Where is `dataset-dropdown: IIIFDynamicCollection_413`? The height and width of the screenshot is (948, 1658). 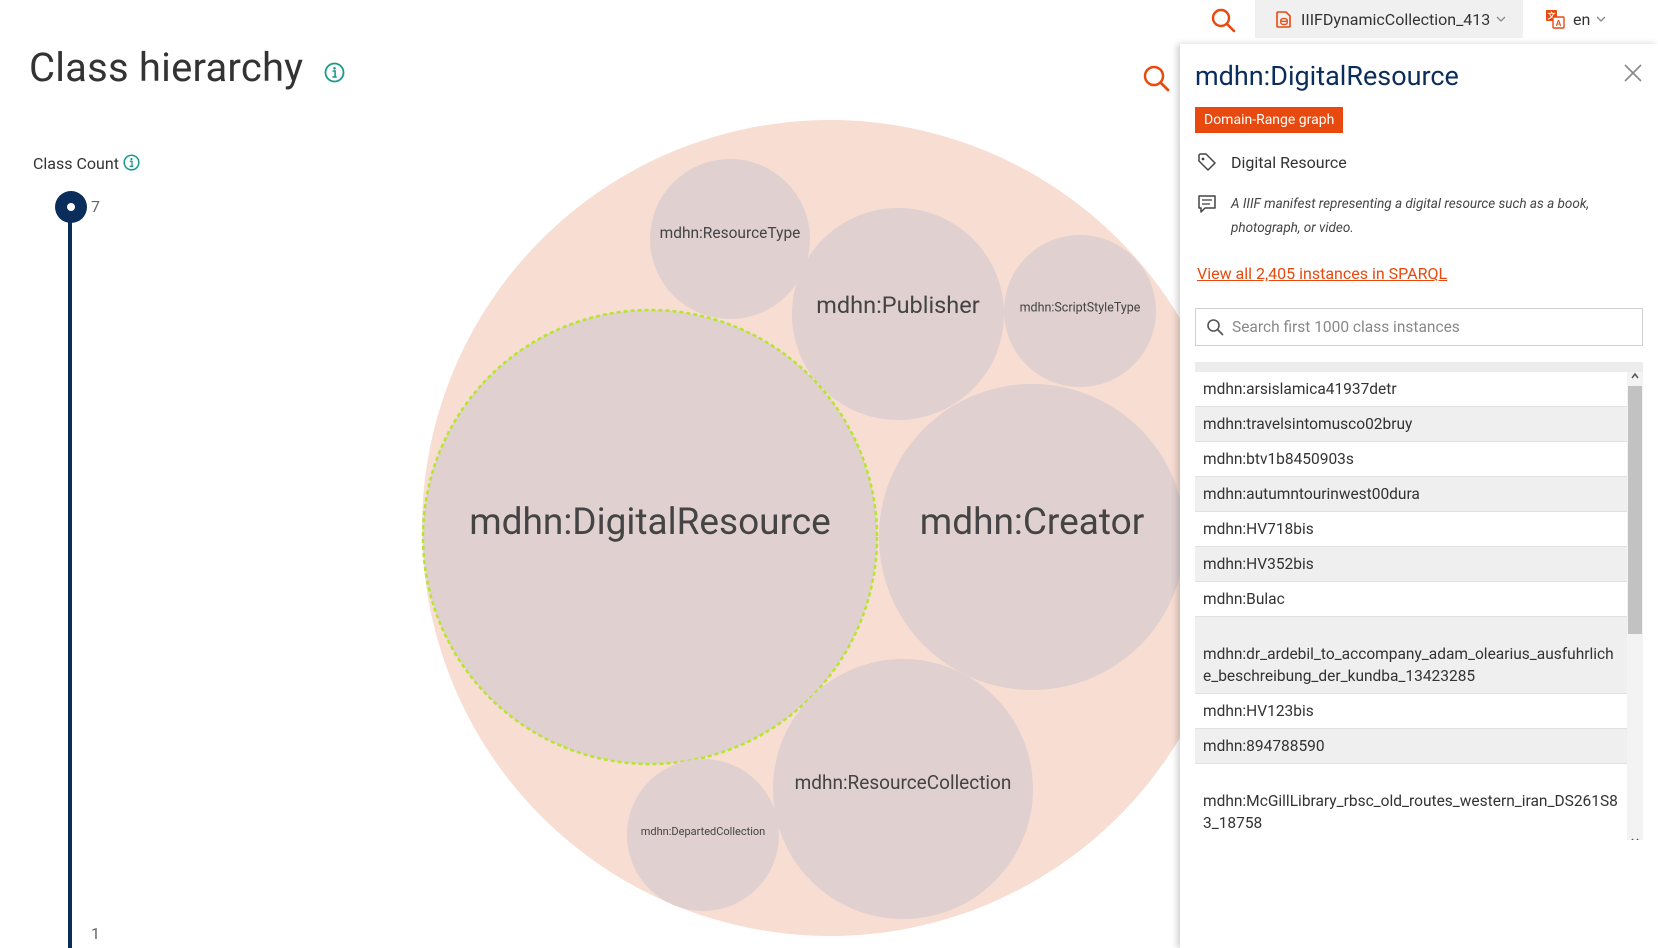 dataset-dropdown: IIIFDynamicCollection_413 is located at coordinates (1389, 19).